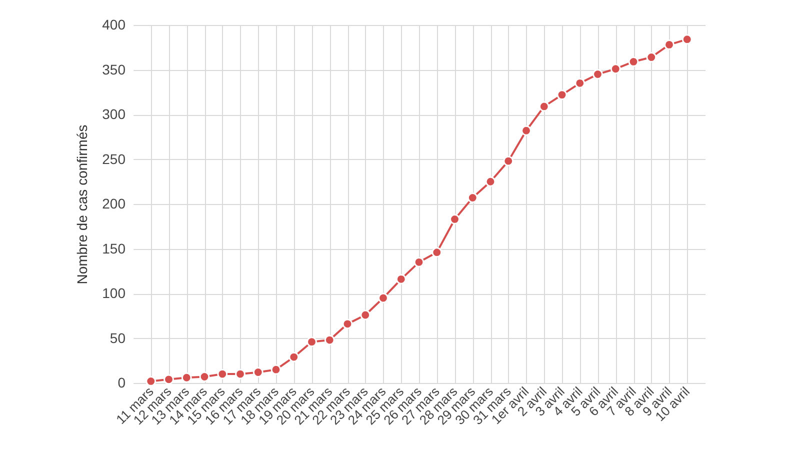 This screenshot has height=450, width=800. Describe the element at coordinates (114, 114) in the screenshot. I see `y-tick-label: 300` at that location.